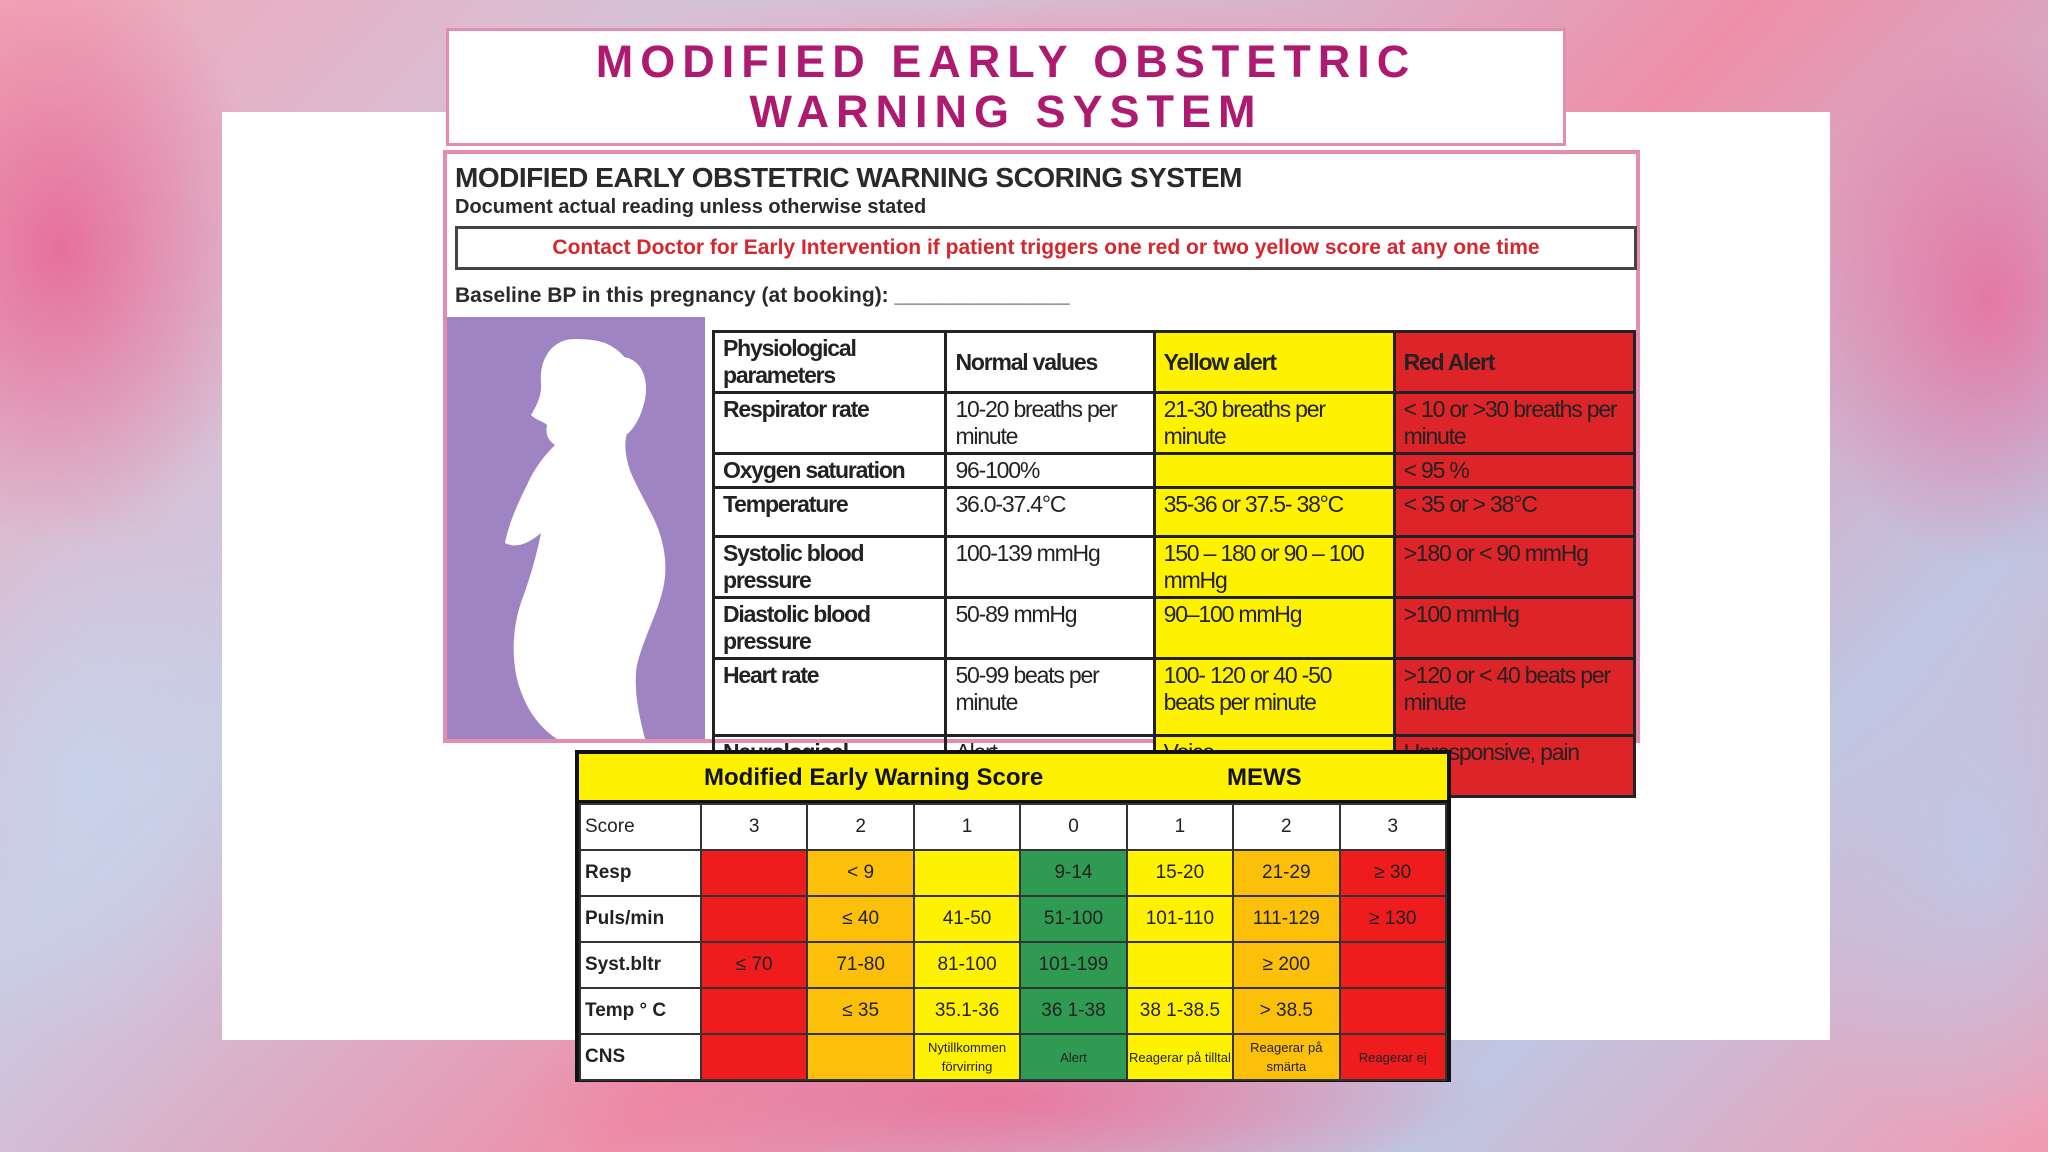  What do you see at coordinates (1514, 628) in the screenshot?
I see `red-cell: >100 mmHg` at bounding box center [1514, 628].